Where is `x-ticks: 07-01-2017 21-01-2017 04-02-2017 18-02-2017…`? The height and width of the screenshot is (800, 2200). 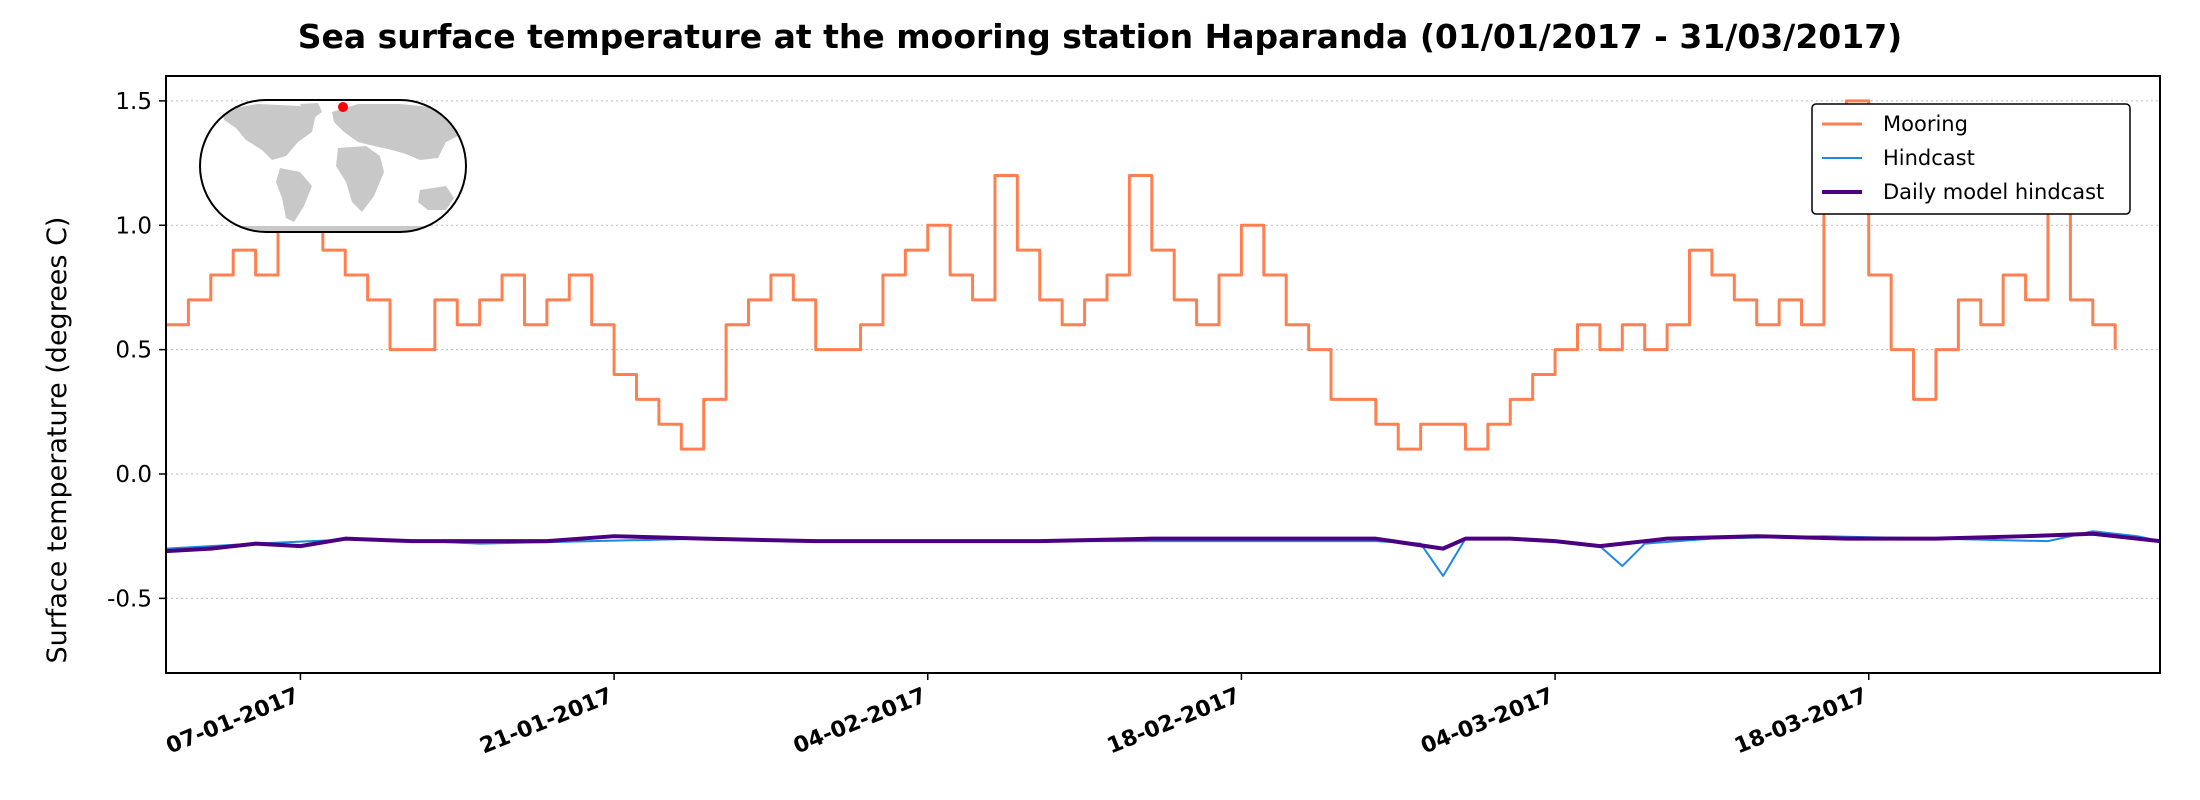
x-ticks: 07-01-2017 21-01-2017 04-02-2017 18-02-2017… is located at coordinates (1017, 716).